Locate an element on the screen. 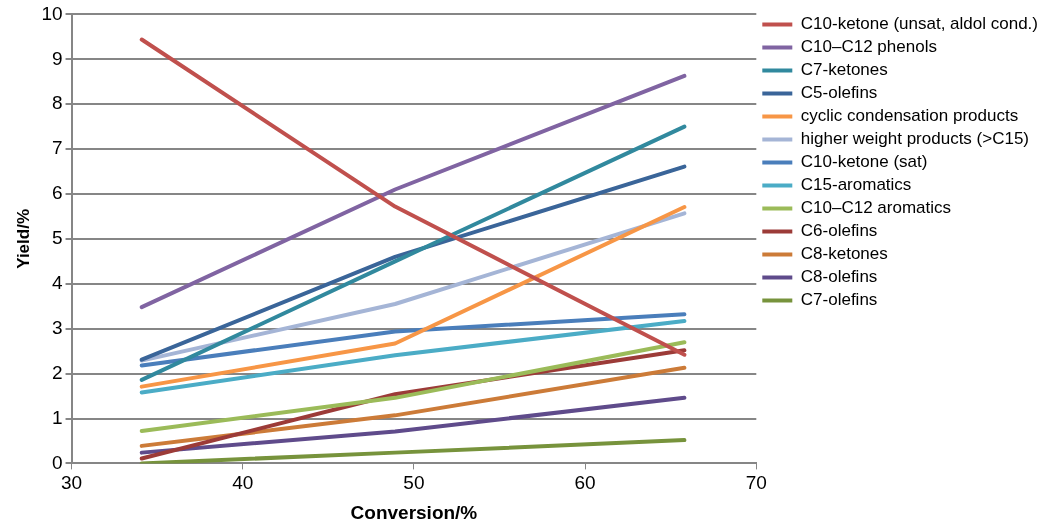  y-tick-label: 8 is located at coordinates (57, 103).